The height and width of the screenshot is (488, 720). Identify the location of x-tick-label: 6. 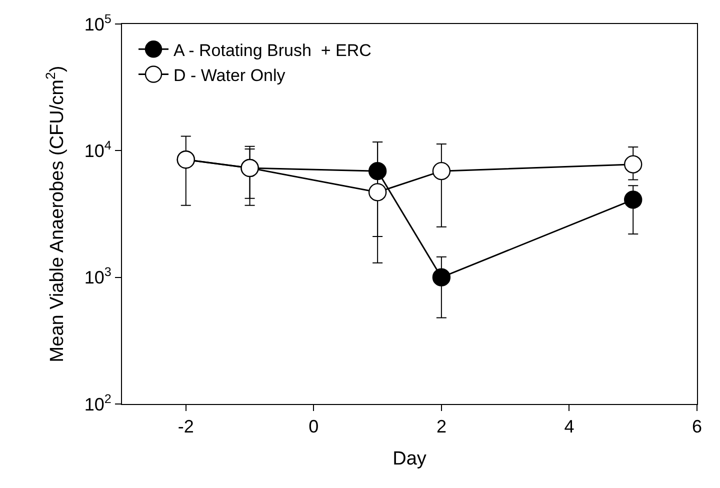
(697, 426).